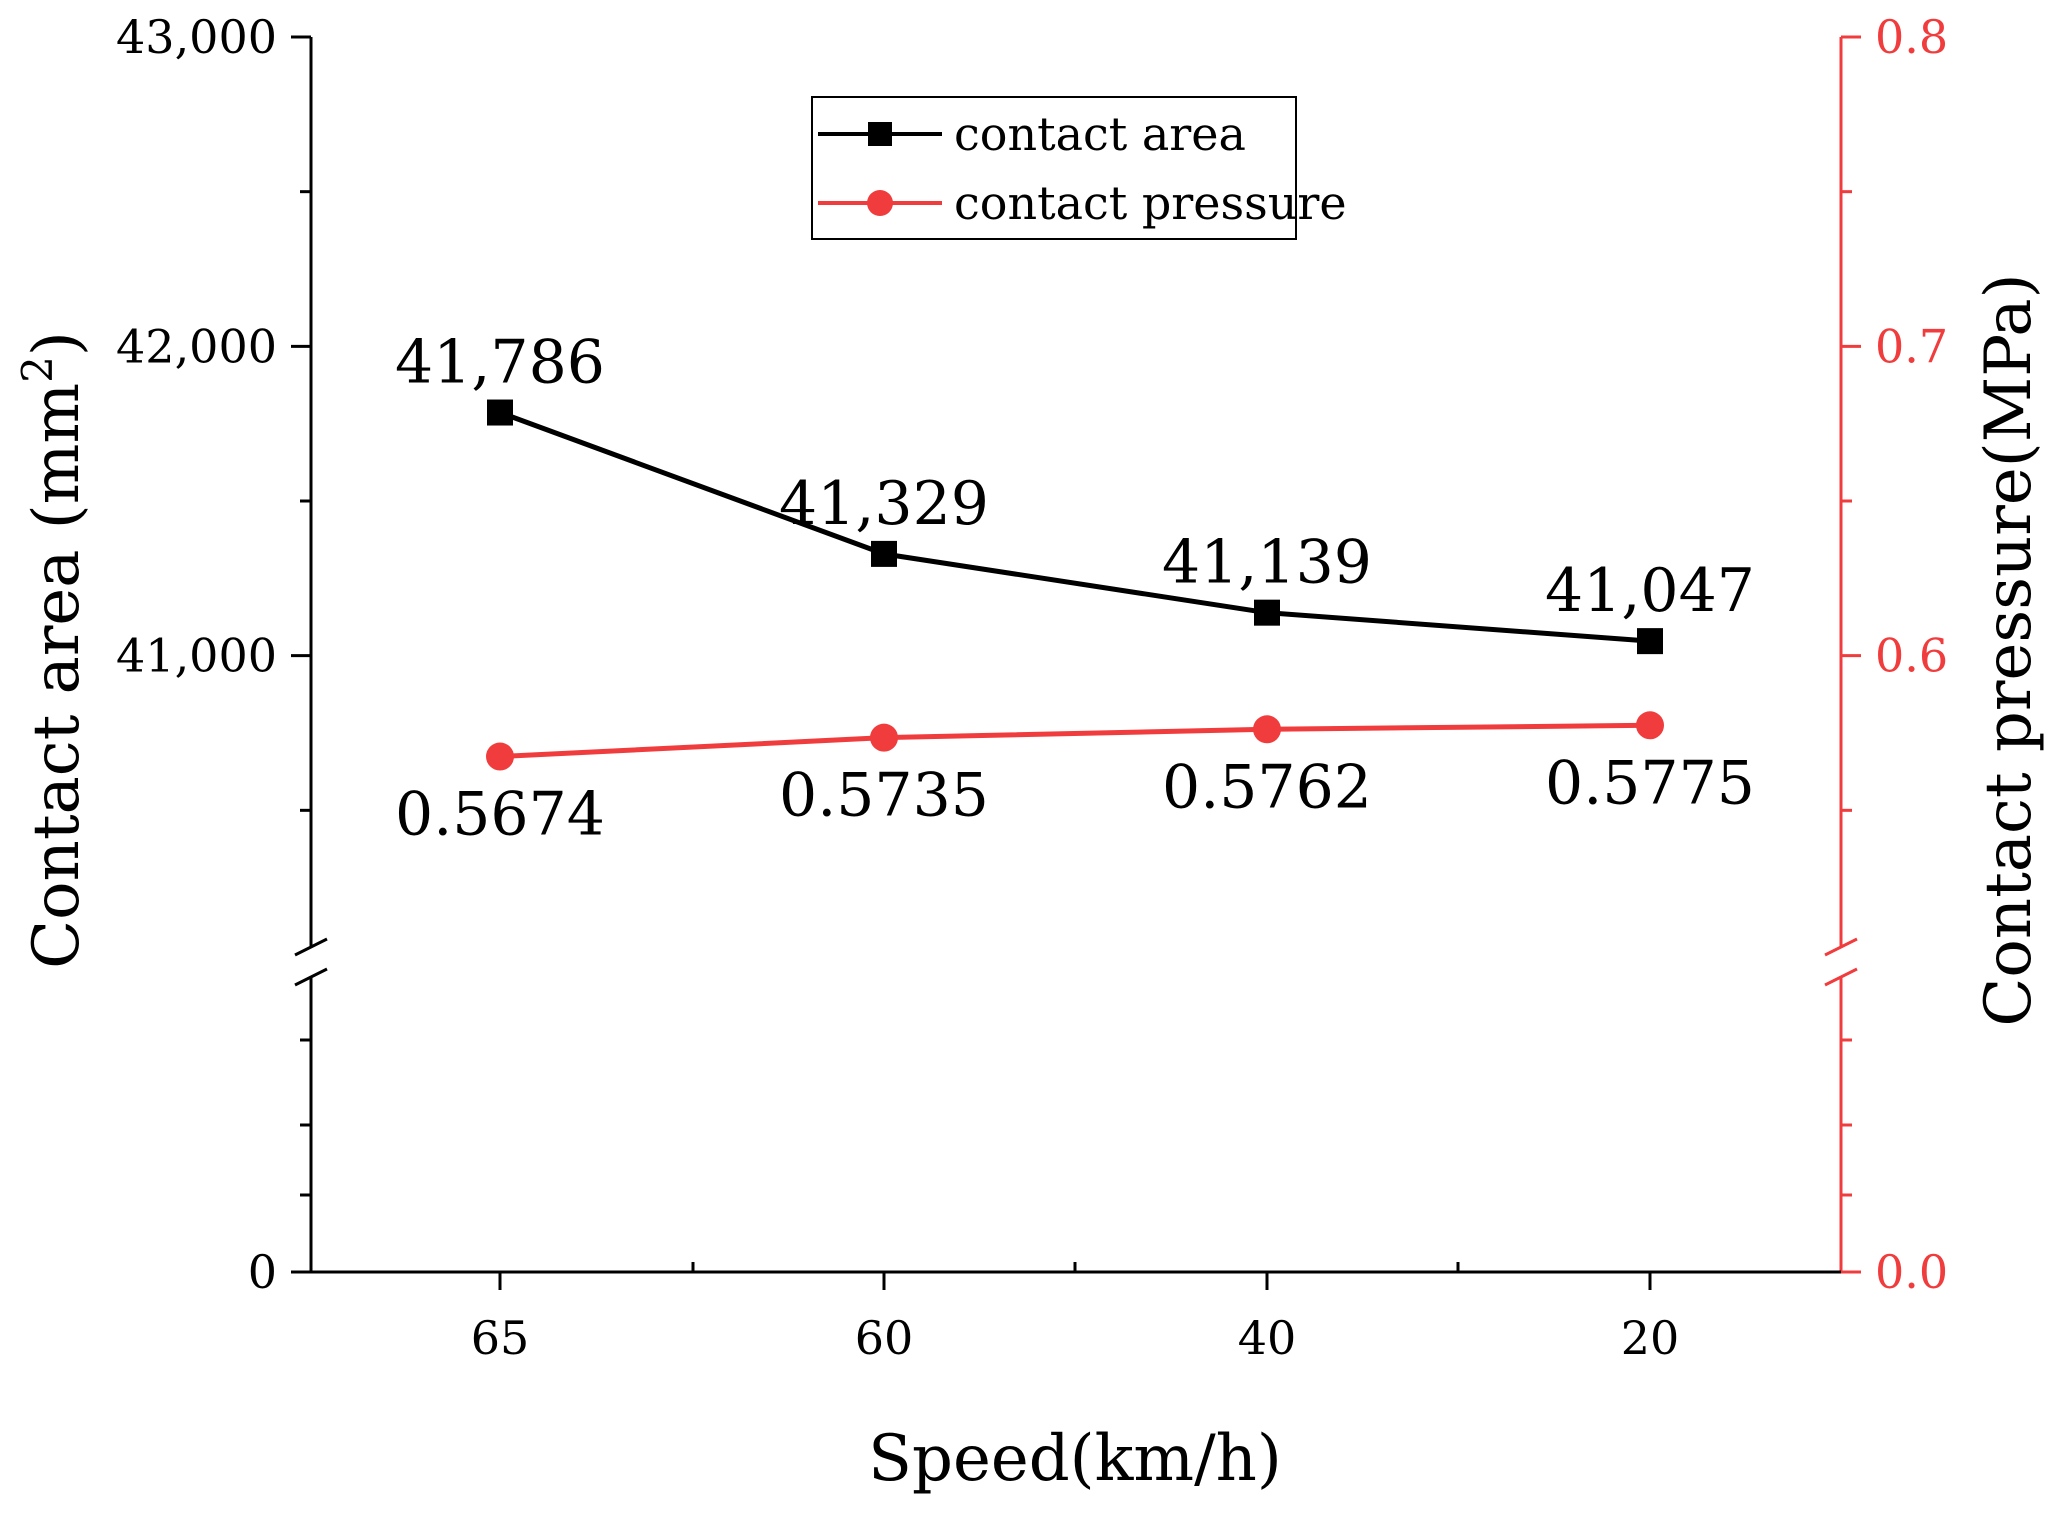 This screenshot has height=1532, width=2068. I want to click on data-label-contact-pressure: 0.5735, so click(884, 796).